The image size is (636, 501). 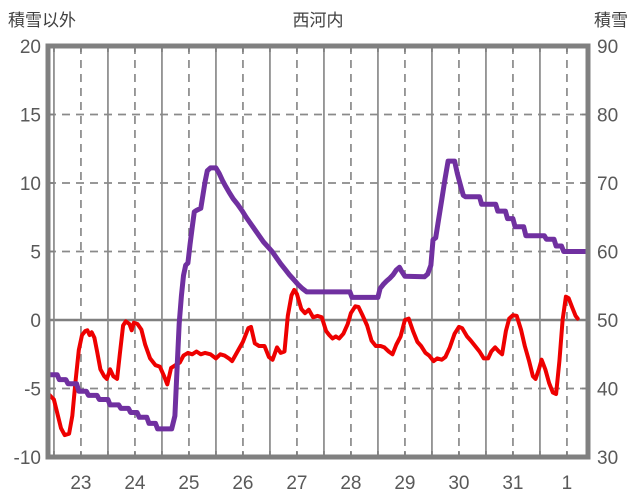 What do you see at coordinates (458, 483) in the screenshot?
I see `x-axis-tick-label: 30` at bounding box center [458, 483].